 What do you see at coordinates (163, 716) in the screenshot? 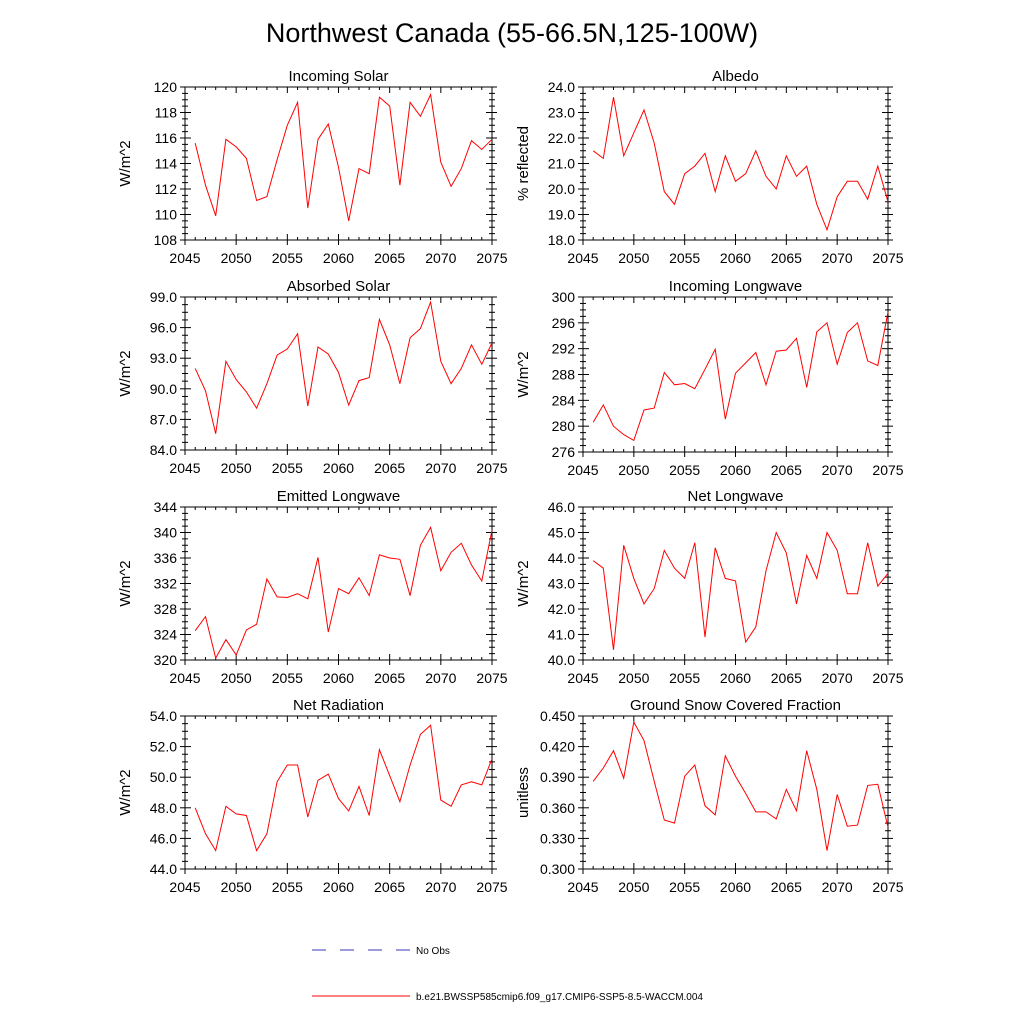
I see `y-tick-label: 54.0` at bounding box center [163, 716].